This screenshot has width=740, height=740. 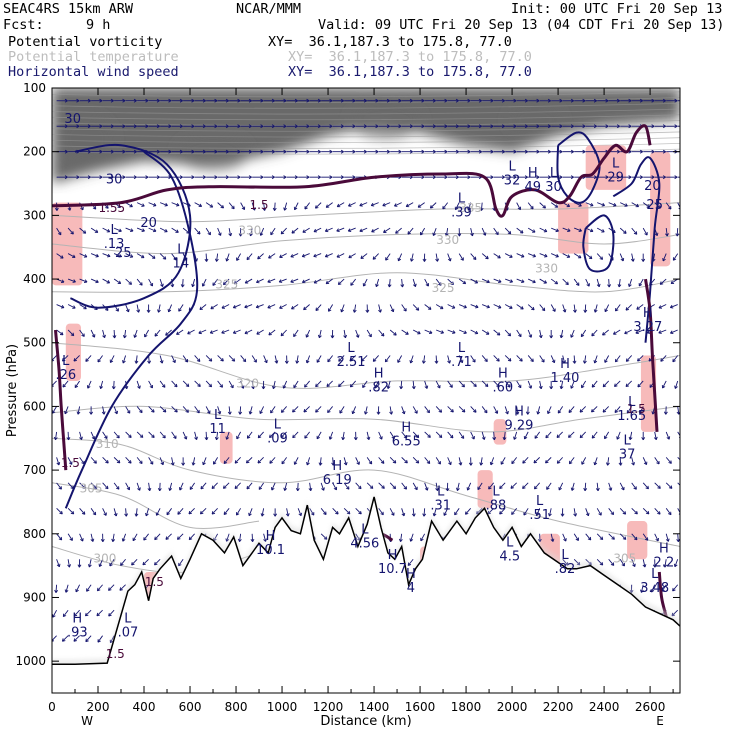 What do you see at coordinates (93, 72) in the screenshot?
I see `legend-wind-name: Horizontal wind speed` at bounding box center [93, 72].